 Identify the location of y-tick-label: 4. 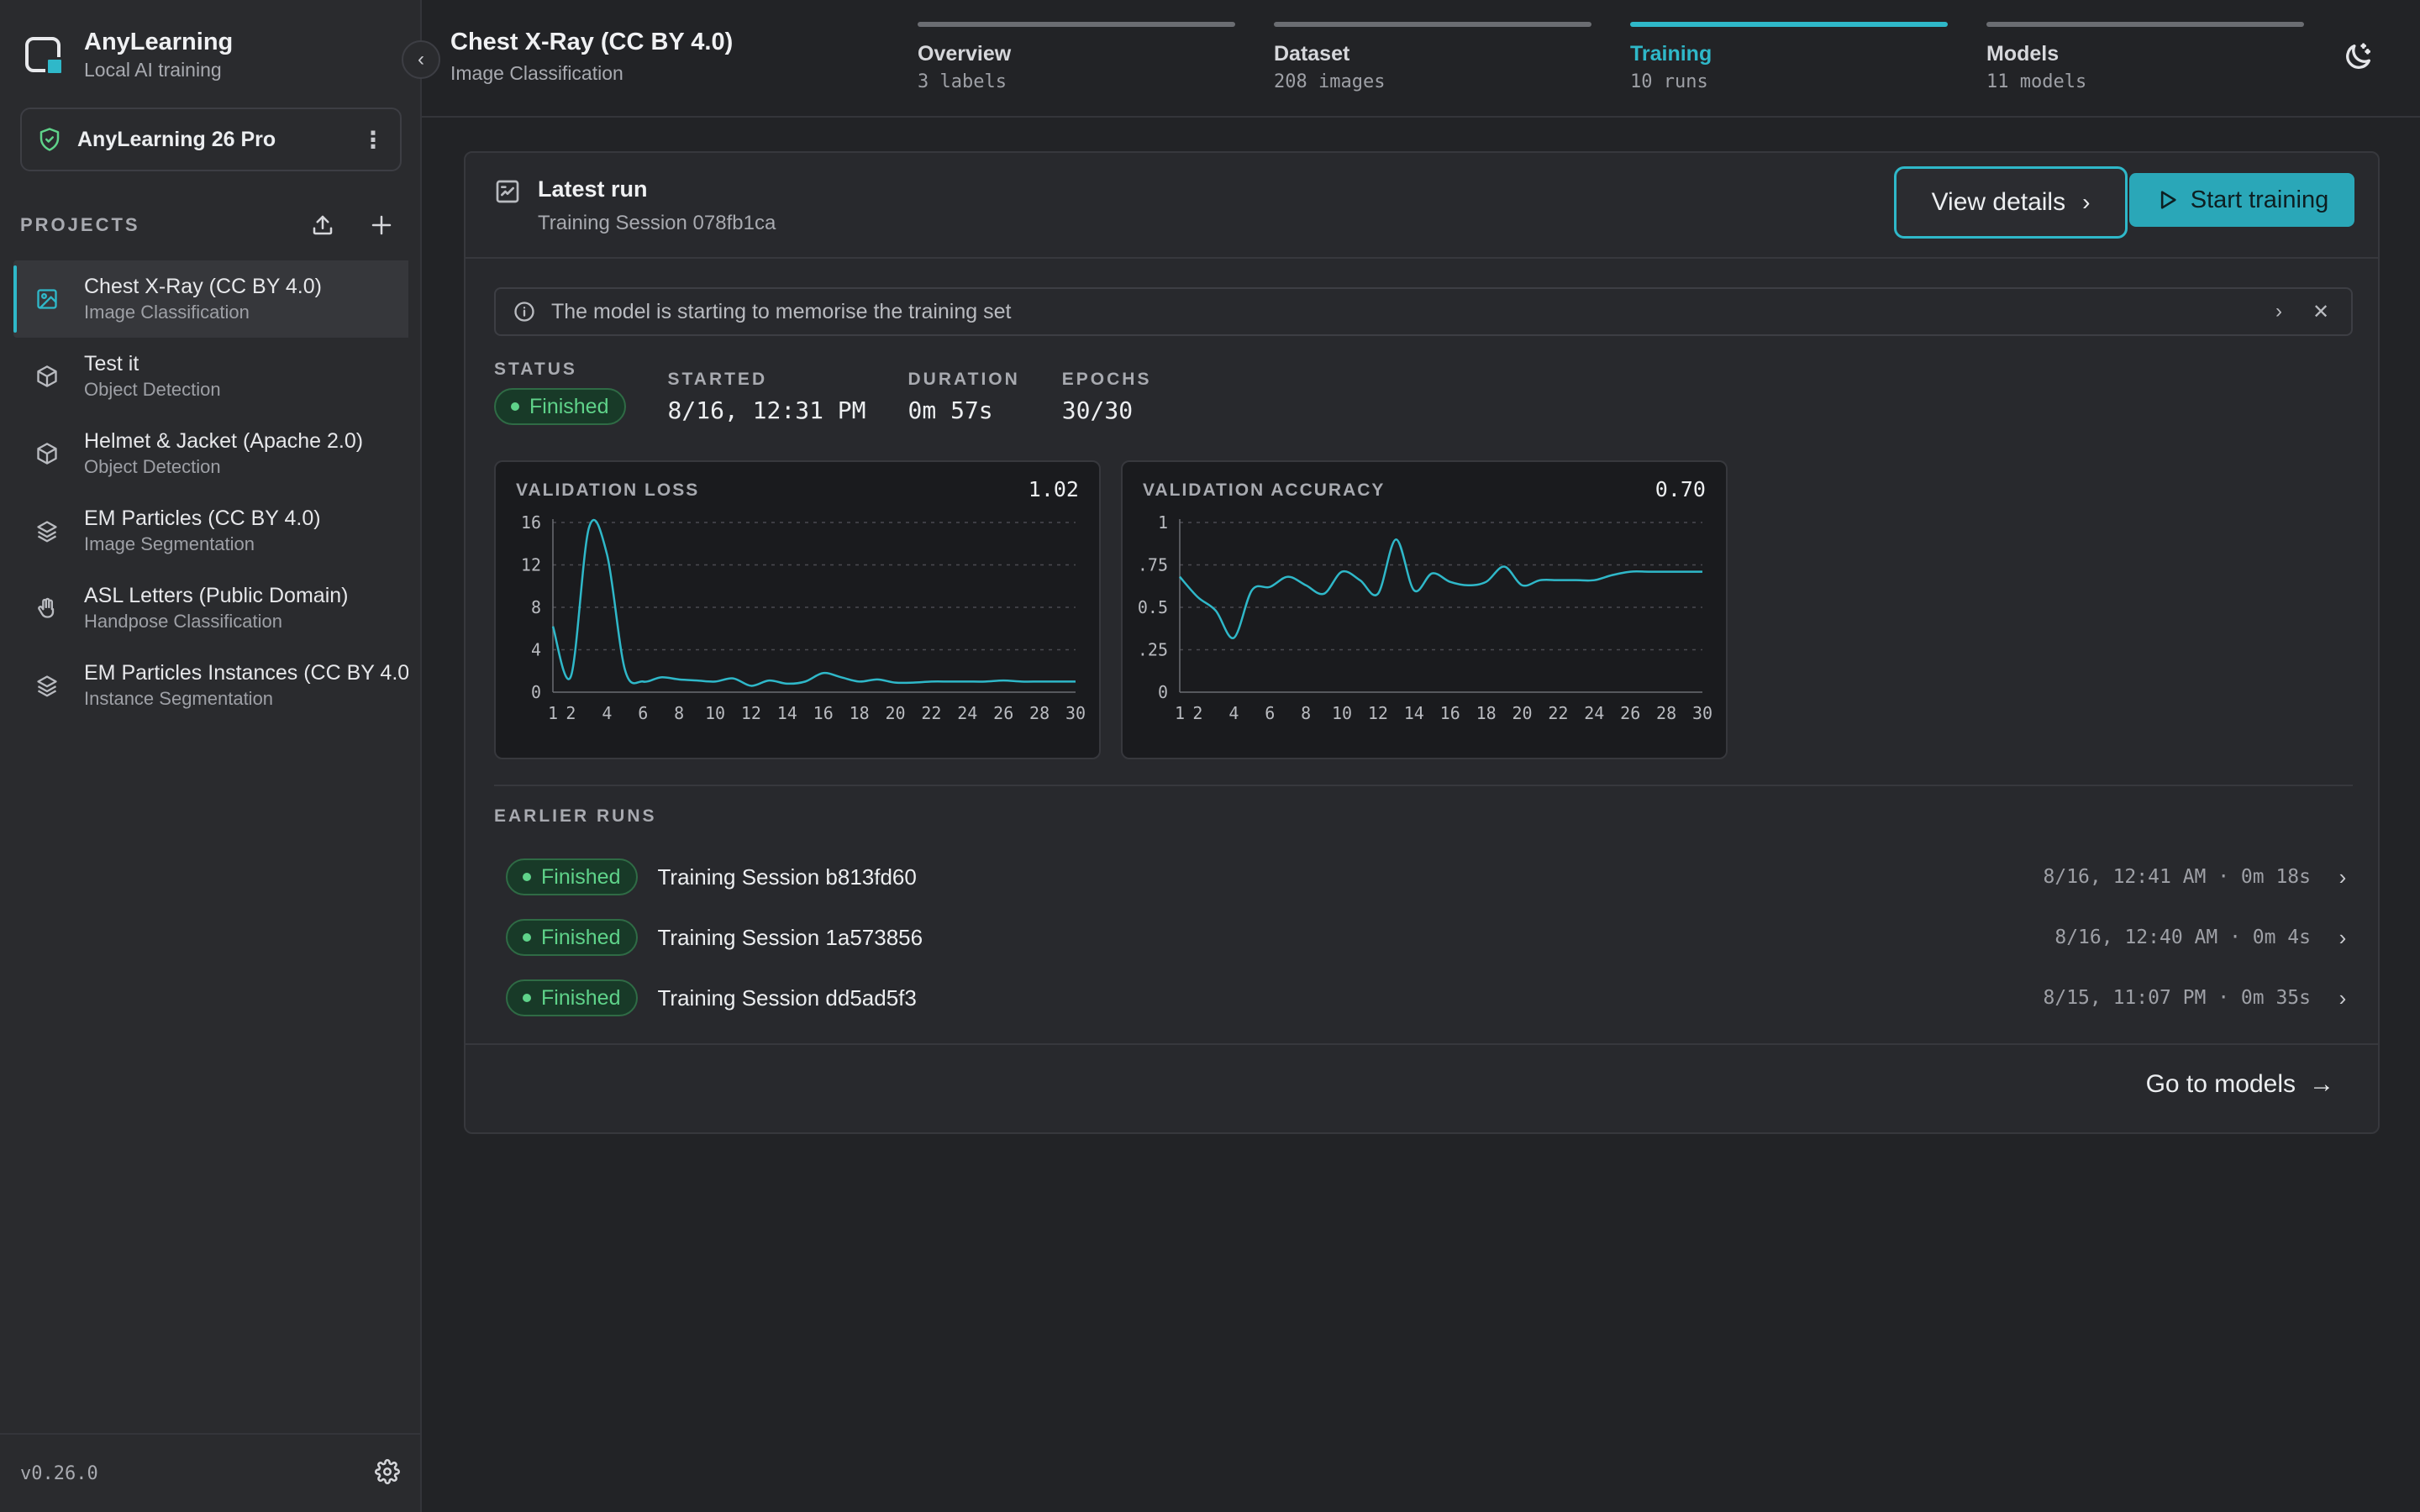
(536, 650).